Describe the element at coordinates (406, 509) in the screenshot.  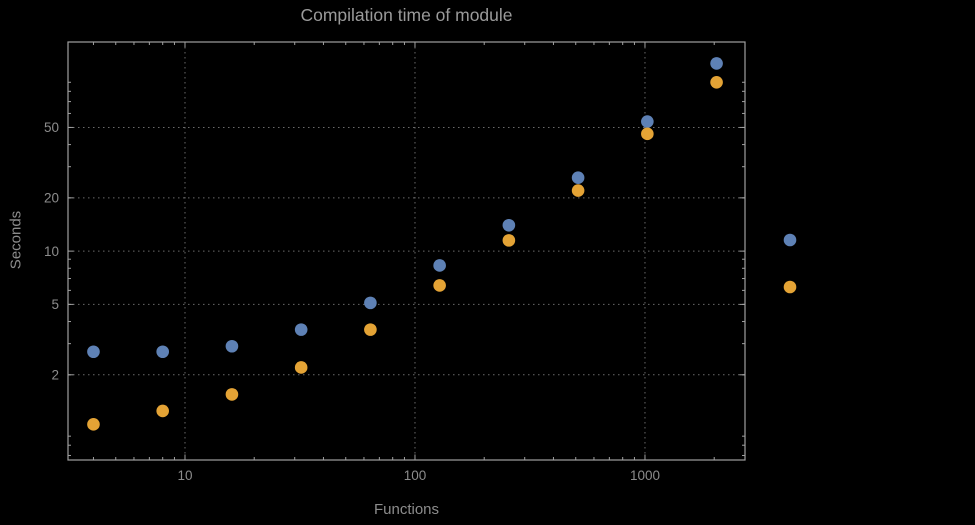
I see `x-axis-label: Functions` at that location.